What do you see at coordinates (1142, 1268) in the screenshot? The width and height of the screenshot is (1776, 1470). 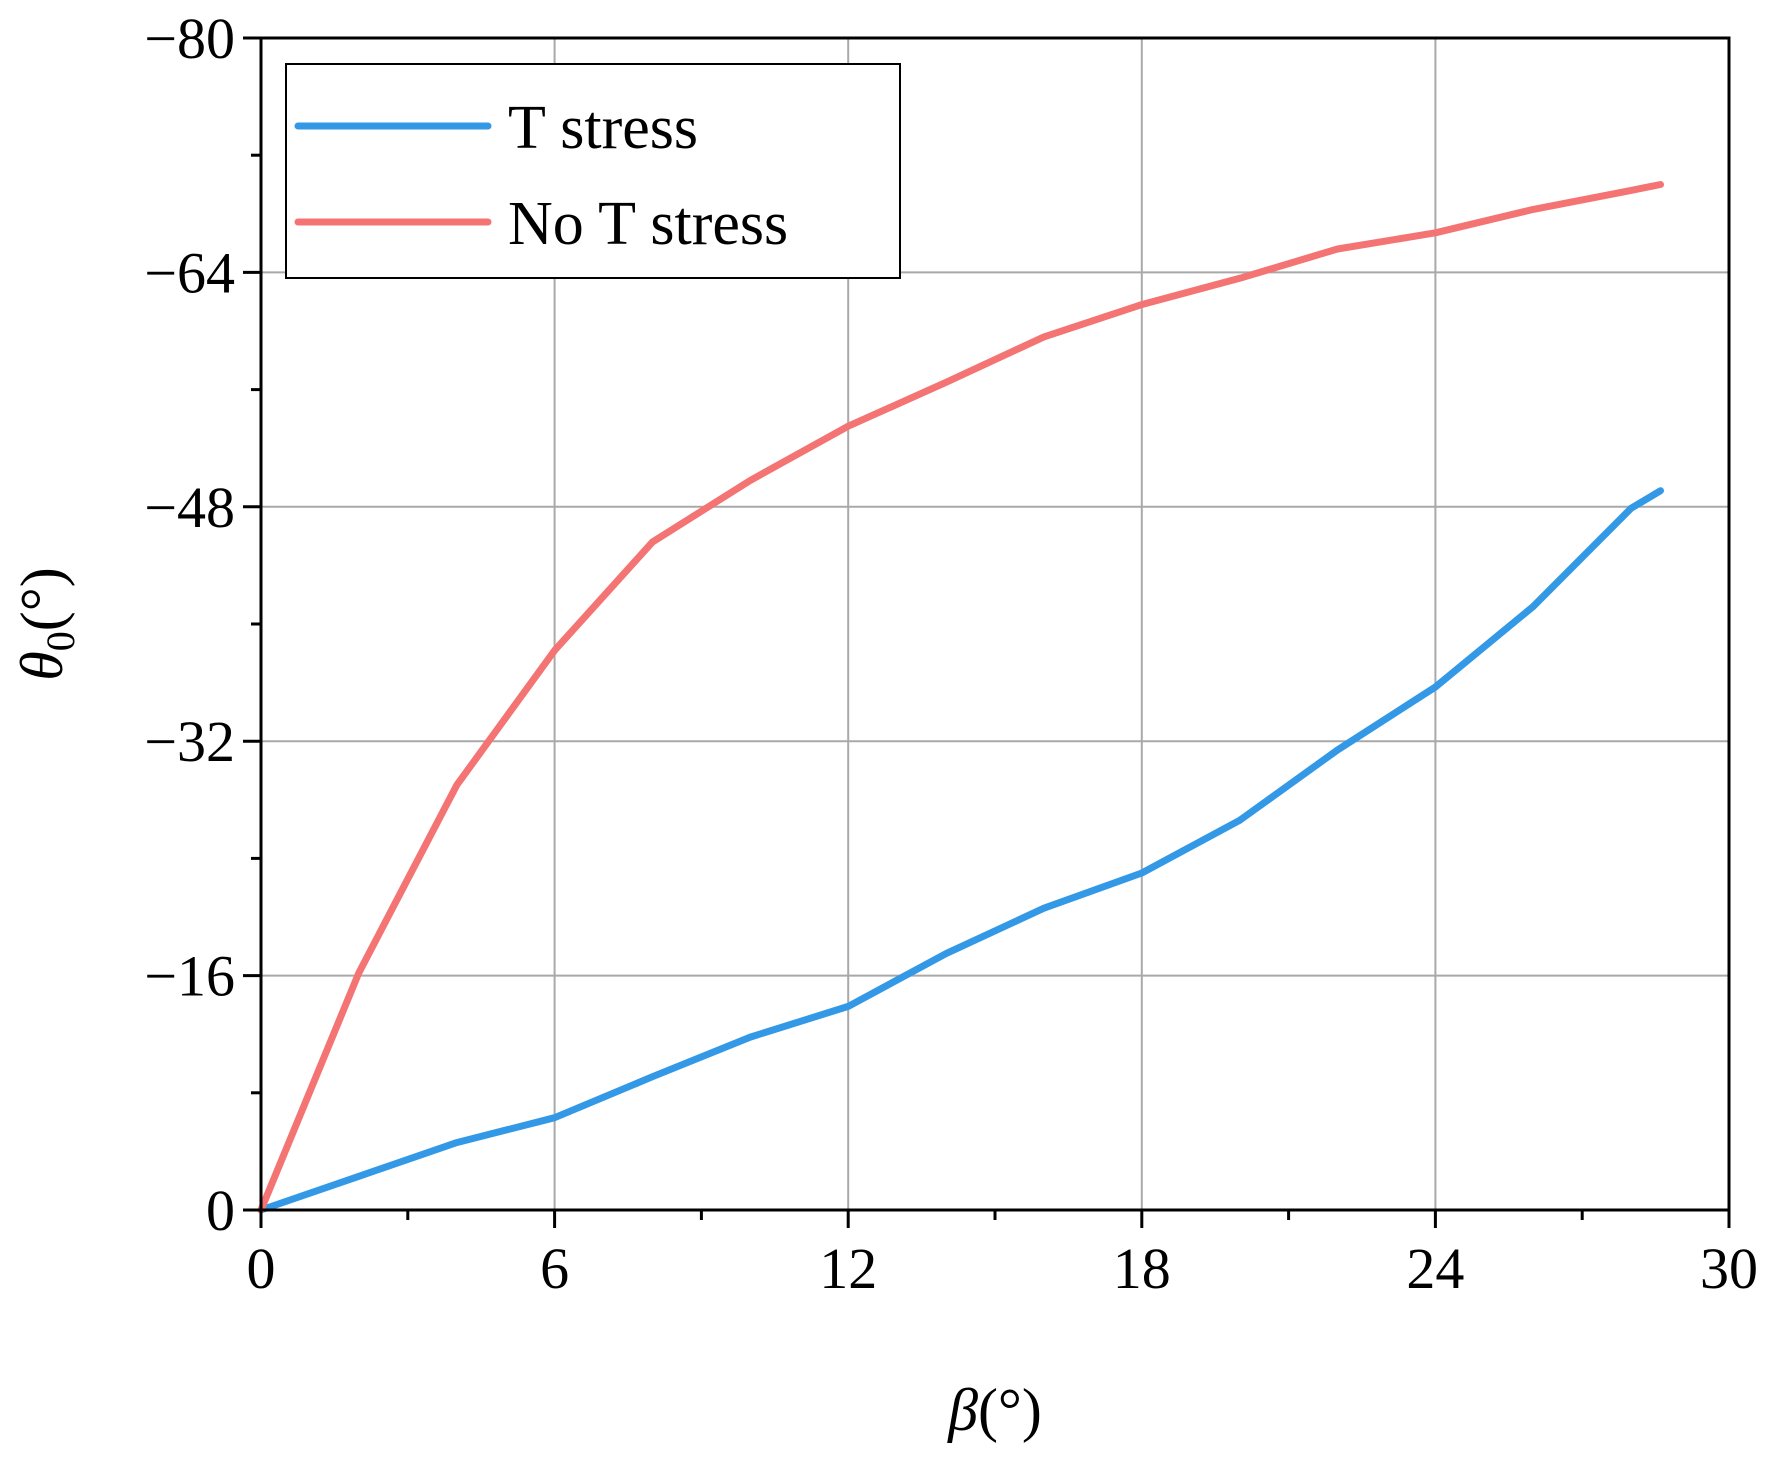 I see `x-tick-label: 18` at bounding box center [1142, 1268].